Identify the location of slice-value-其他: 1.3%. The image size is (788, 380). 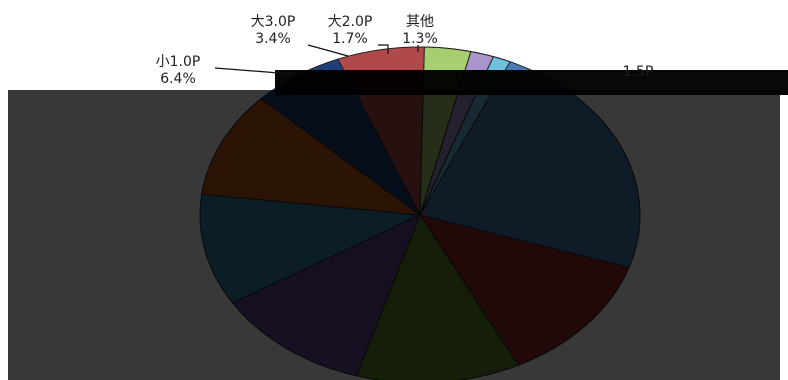
(420, 39).